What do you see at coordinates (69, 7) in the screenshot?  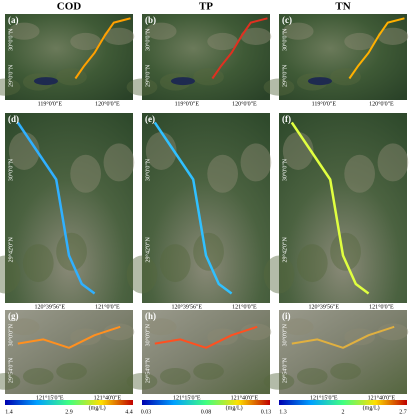 I see `column-title: COD` at bounding box center [69, 7].